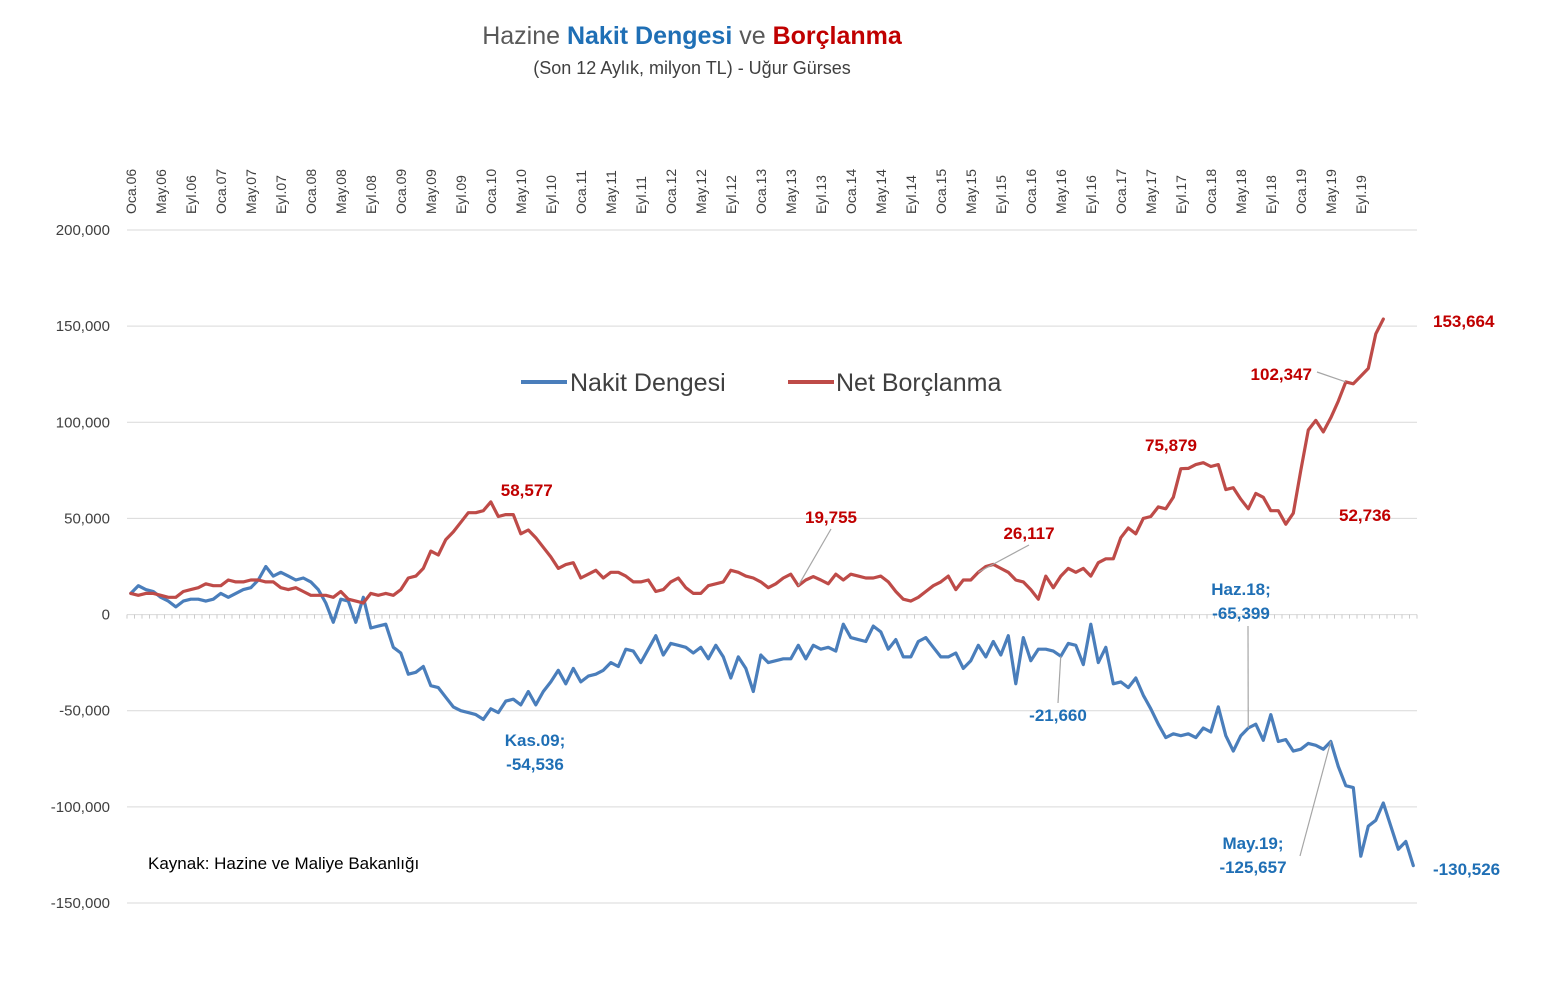 The height and width of the screenshot is (984, 1554). Describe the element at coordinates (401, 191) in the screenshot. I see `x-tick-label: Oca.09` at that location.